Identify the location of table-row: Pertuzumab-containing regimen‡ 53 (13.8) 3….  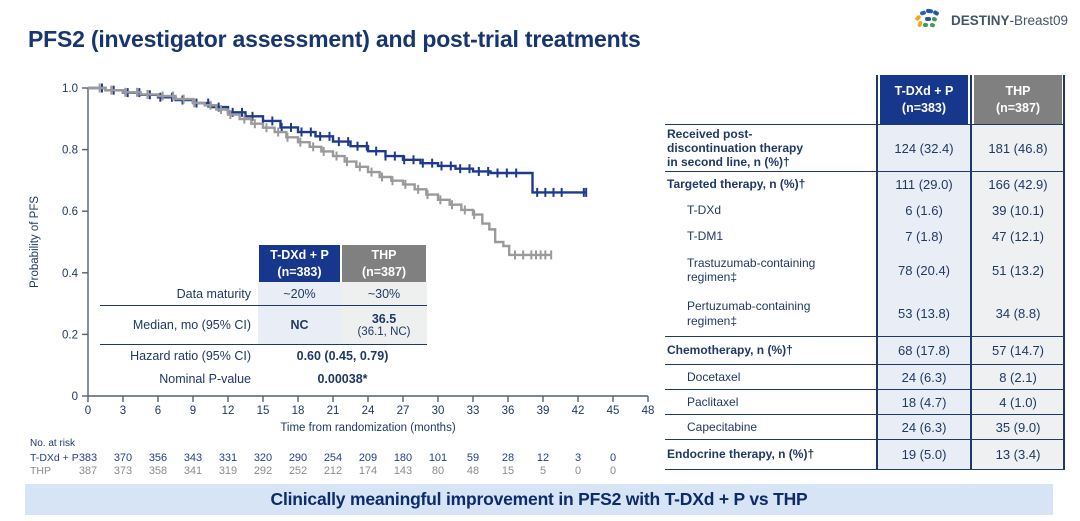
(865, 314).